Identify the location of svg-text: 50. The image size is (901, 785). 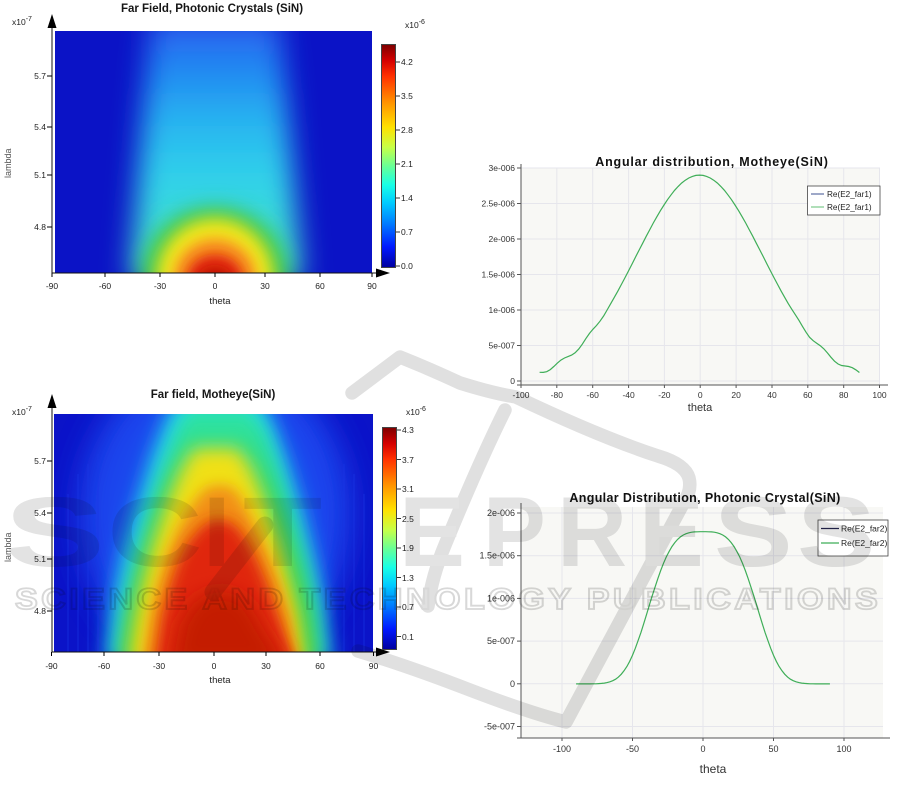
(773, 749).